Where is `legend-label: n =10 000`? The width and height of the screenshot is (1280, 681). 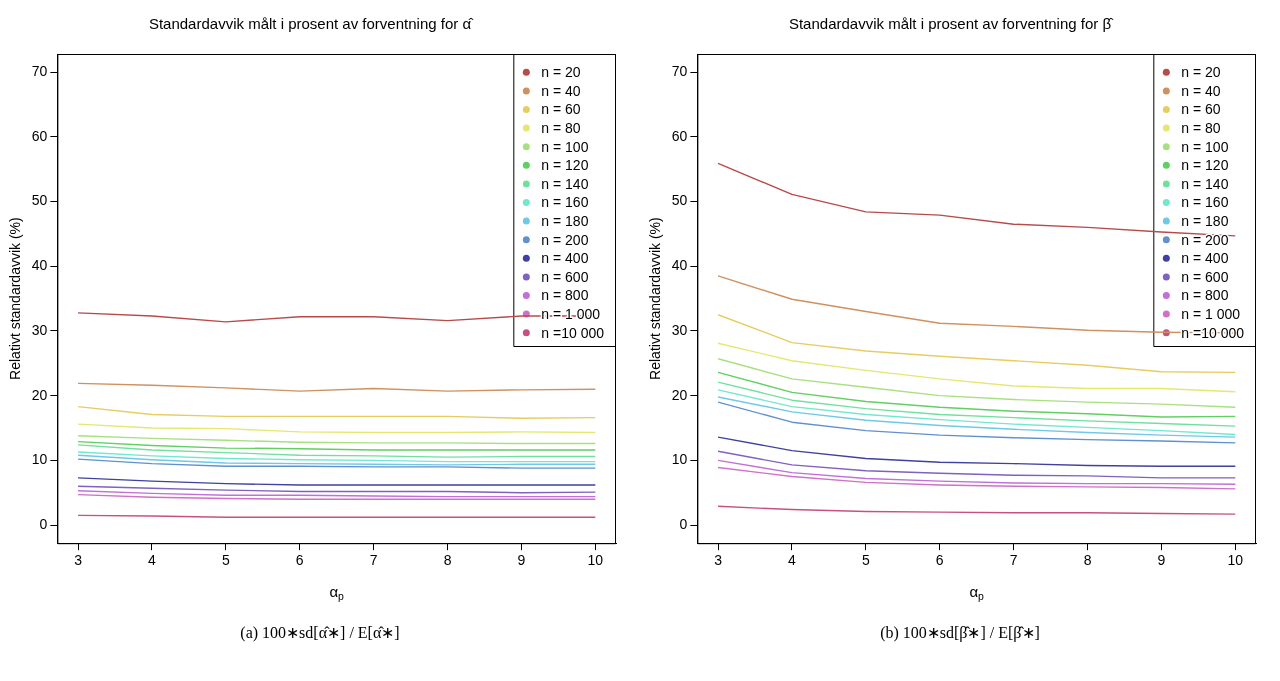 legend-label: n =10 000 is located at coordinates (573, 332).